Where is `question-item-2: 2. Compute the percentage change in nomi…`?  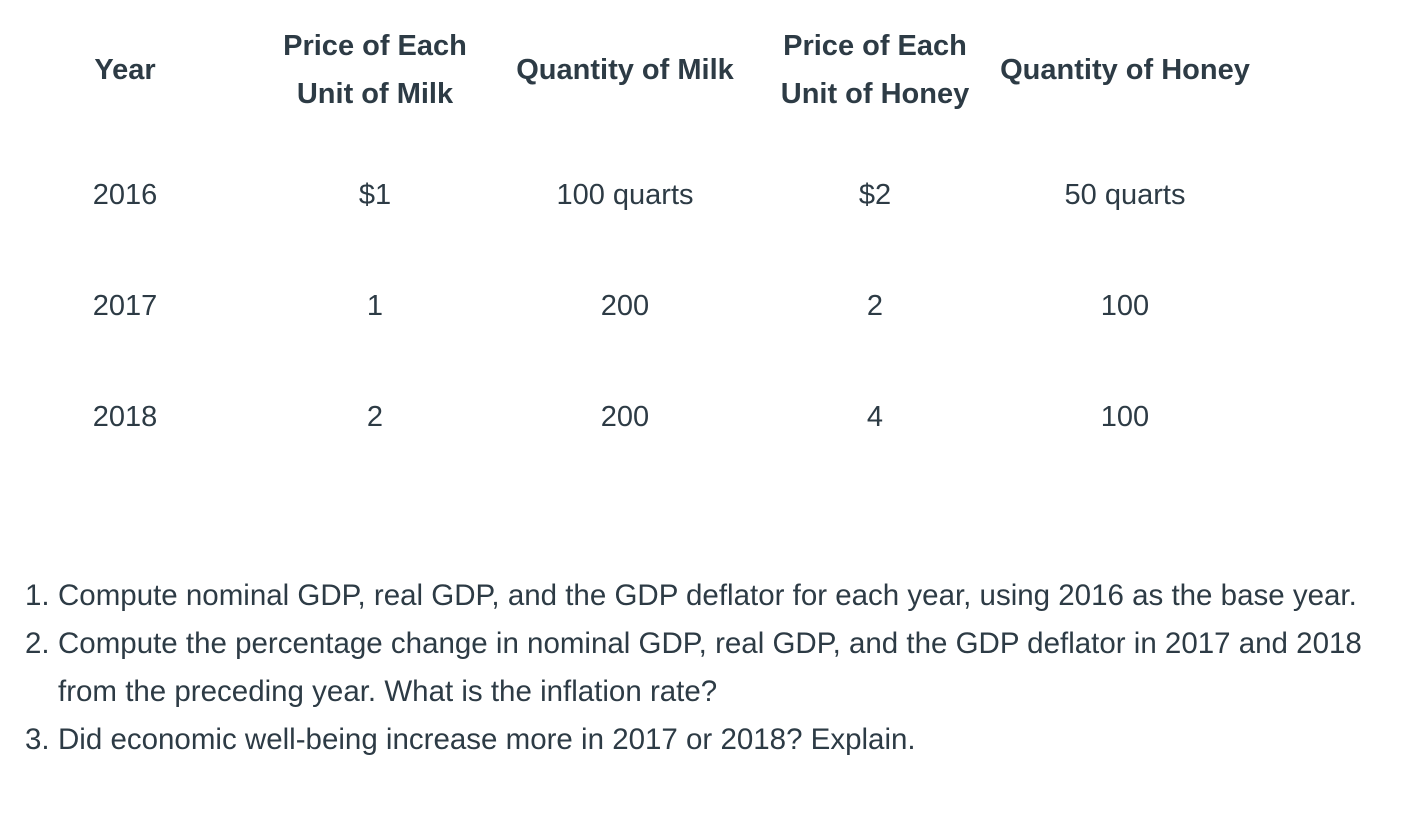
question-item-2: 2. Compute the percentage change in nomi… is located at coordinates (707, 668).